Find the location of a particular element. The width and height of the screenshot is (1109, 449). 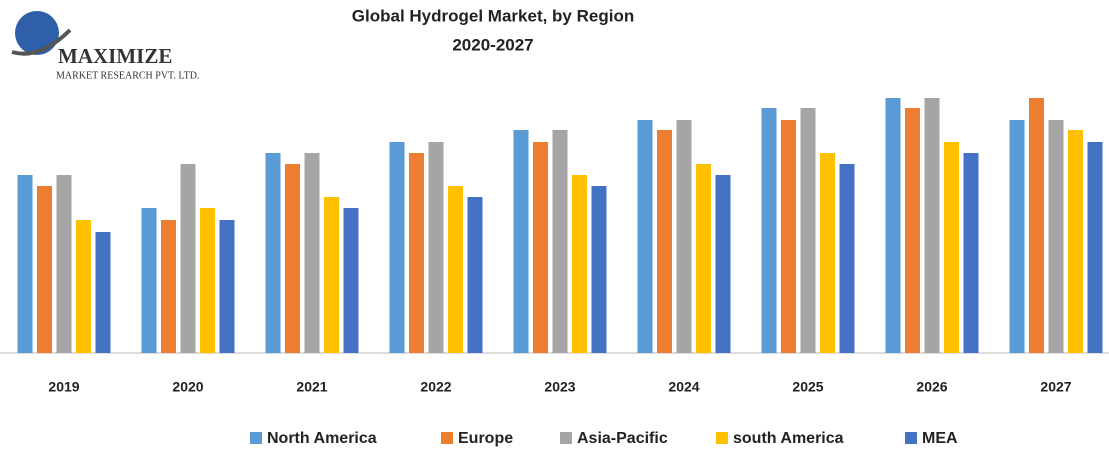

x-tick-label: 2024 is located at coordinates (683, 387).